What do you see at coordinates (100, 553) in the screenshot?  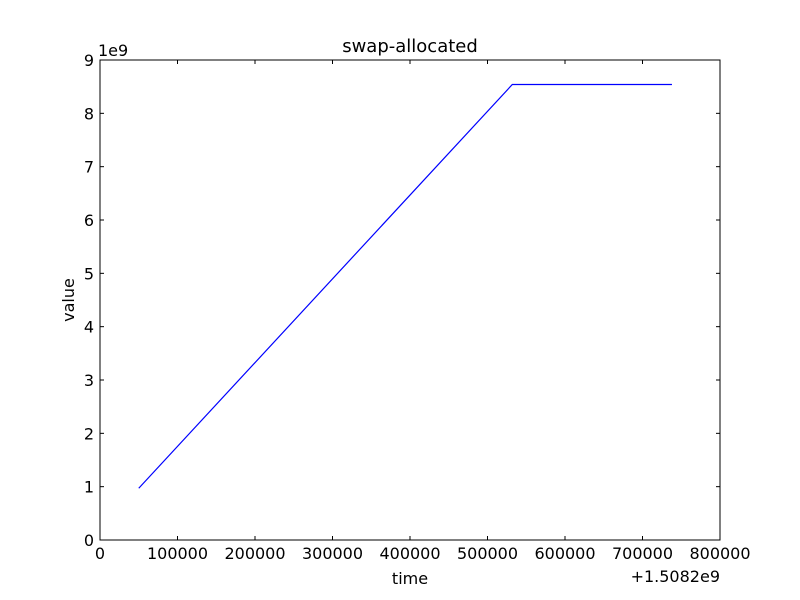 I see `x-tick-label: 0` at bounding box center [100, 553].